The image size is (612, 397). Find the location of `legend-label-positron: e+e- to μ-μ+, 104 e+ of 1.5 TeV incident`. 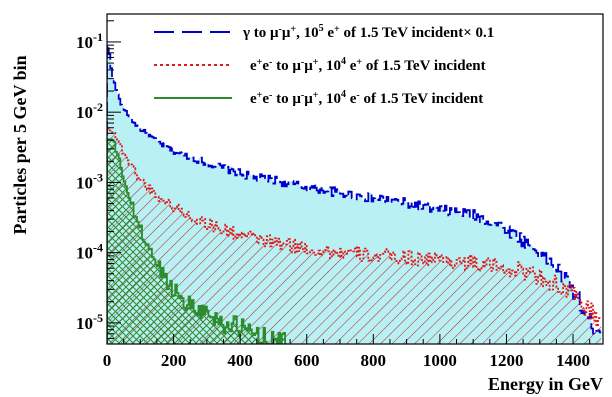

legend-label-positron: e+e- to μ-μ+, 104 e+ of 1.5 TeV incident is located at coordinates (368, 65).